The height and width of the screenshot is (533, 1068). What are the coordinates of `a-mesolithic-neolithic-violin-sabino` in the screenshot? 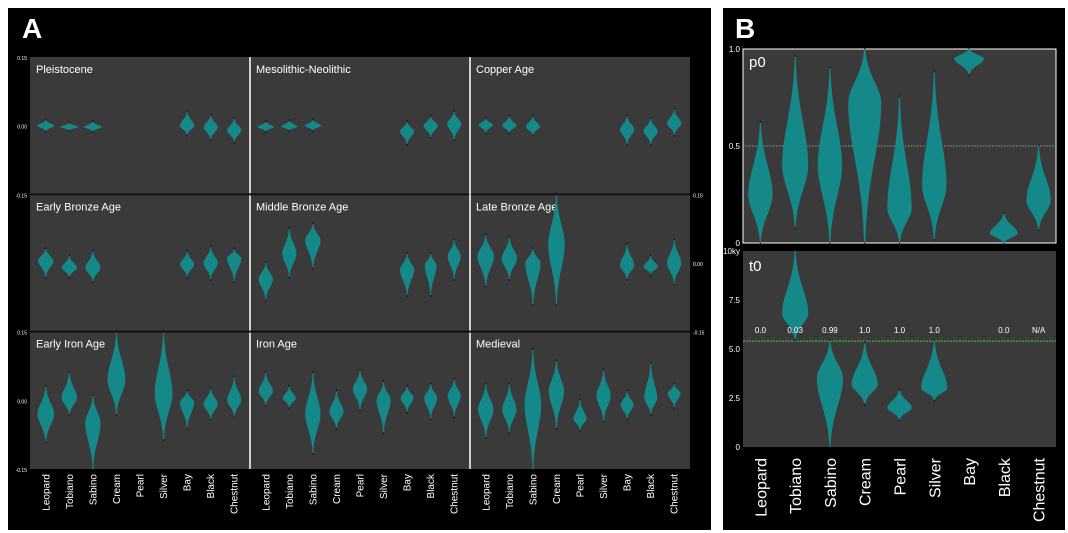 It's located at (313, 125).